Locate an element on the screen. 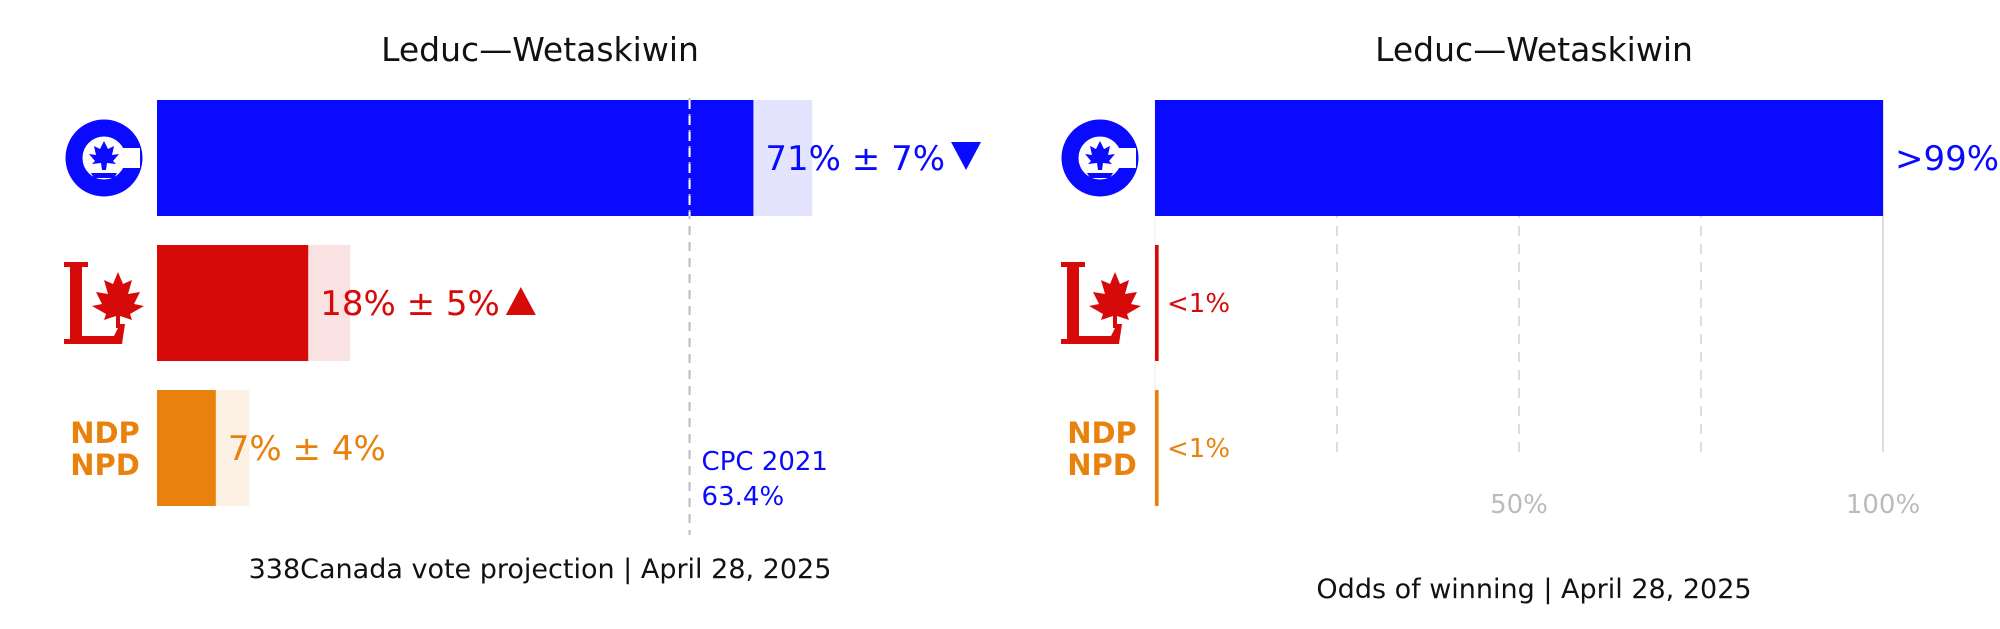 This screenshot has height=629, width=2000. ndp-value-label: 7% ± 4% is located at coordinates (307, 449).